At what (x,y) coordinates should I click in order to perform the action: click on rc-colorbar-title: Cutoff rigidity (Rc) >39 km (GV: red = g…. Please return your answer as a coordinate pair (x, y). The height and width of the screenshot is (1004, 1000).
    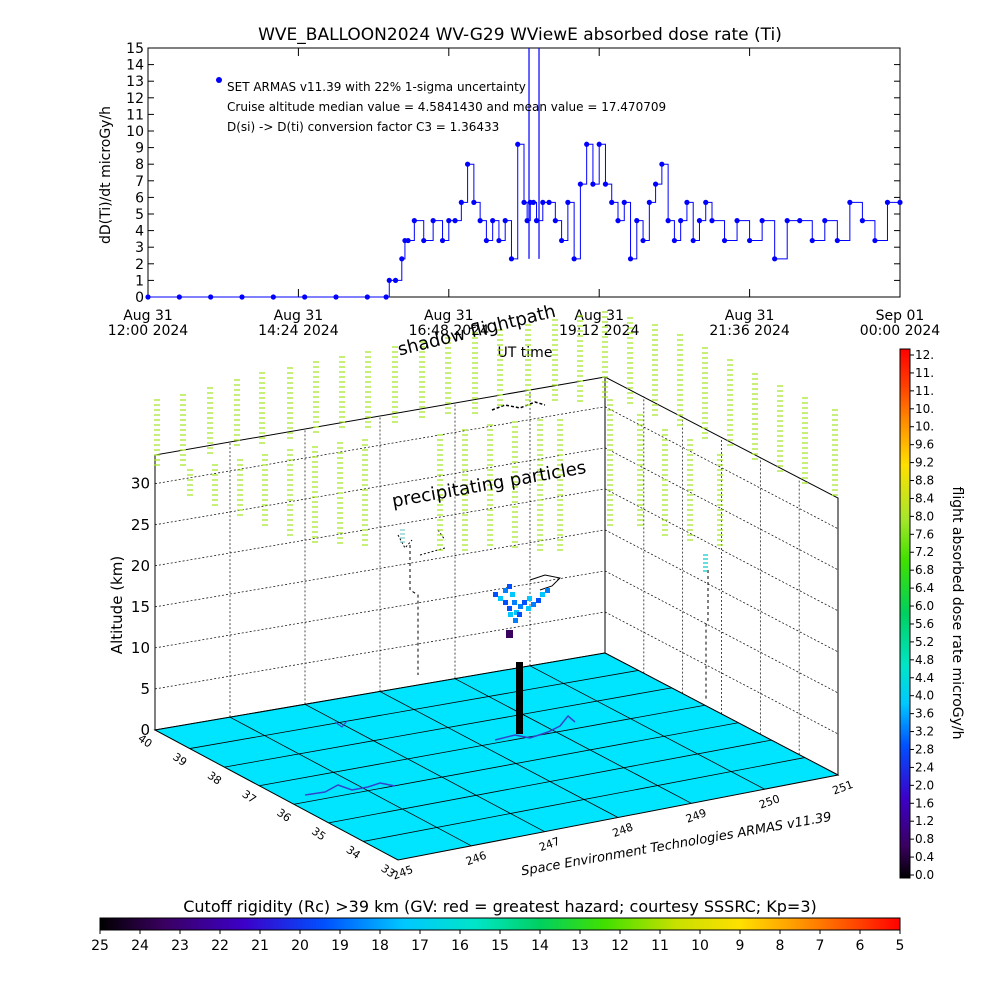
    Looking at the image, I should click on (500, 906).